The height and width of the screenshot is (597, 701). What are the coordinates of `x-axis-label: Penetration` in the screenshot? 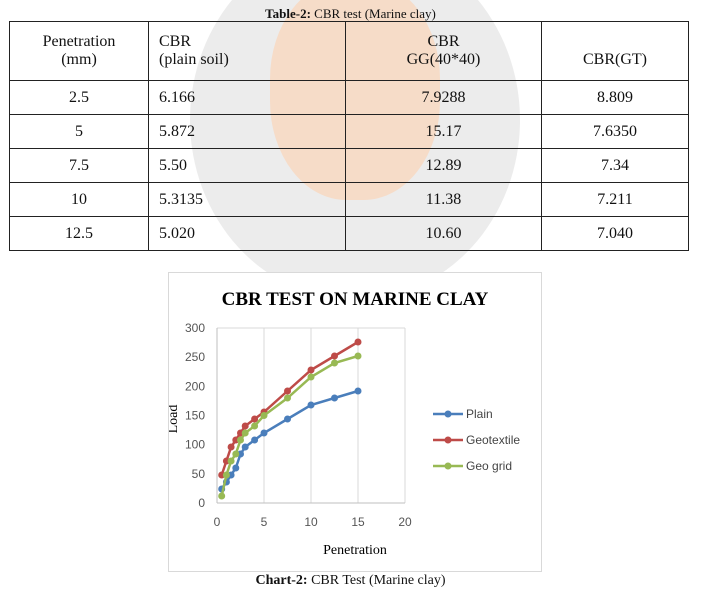 It's located at (355, 550).